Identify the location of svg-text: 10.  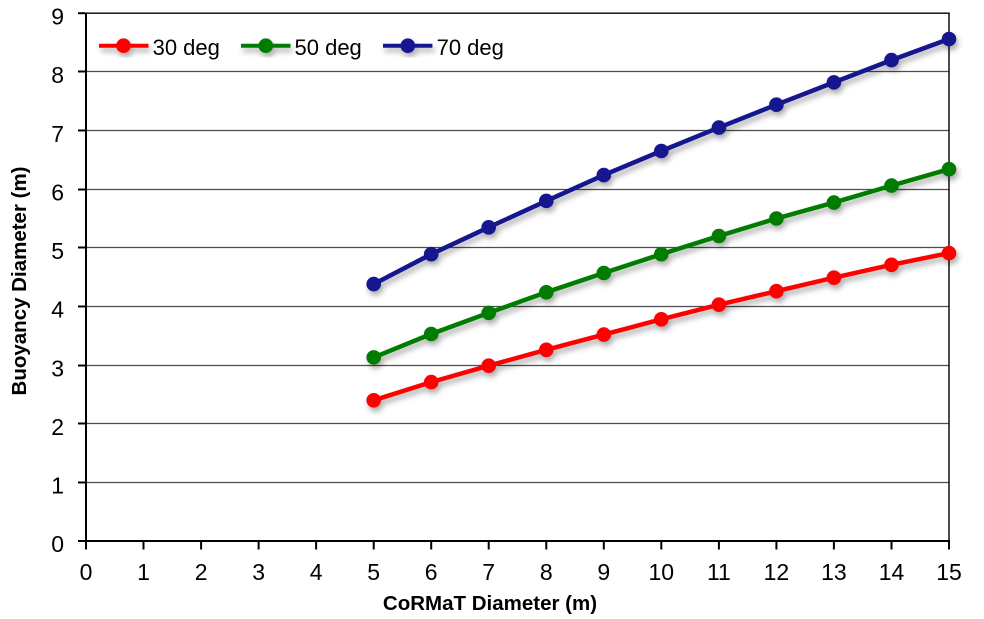
(662, 572).